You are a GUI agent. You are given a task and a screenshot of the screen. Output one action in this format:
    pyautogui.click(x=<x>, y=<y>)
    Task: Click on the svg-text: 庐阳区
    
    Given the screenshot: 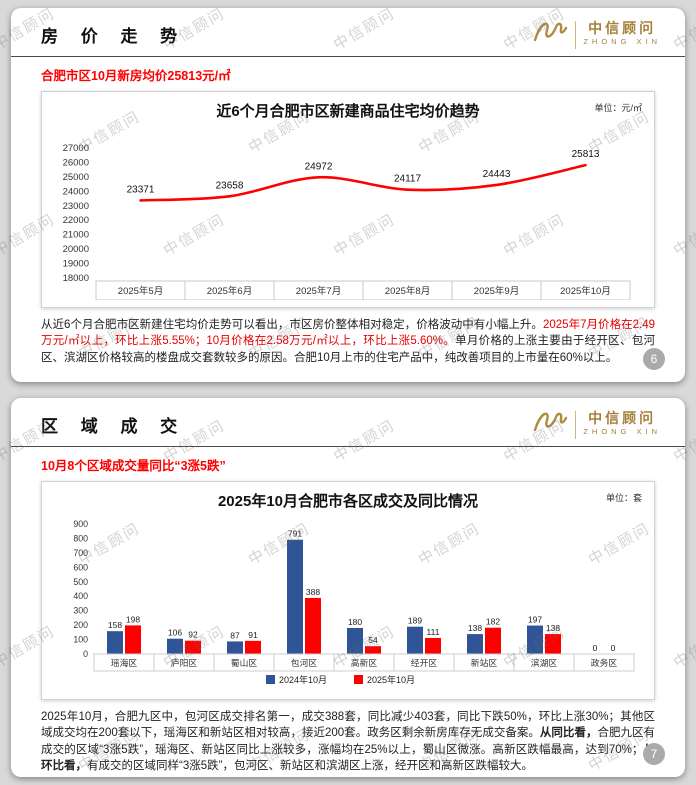 What is the action you would take?
    pyautogui.click(x=184, y=662)
    